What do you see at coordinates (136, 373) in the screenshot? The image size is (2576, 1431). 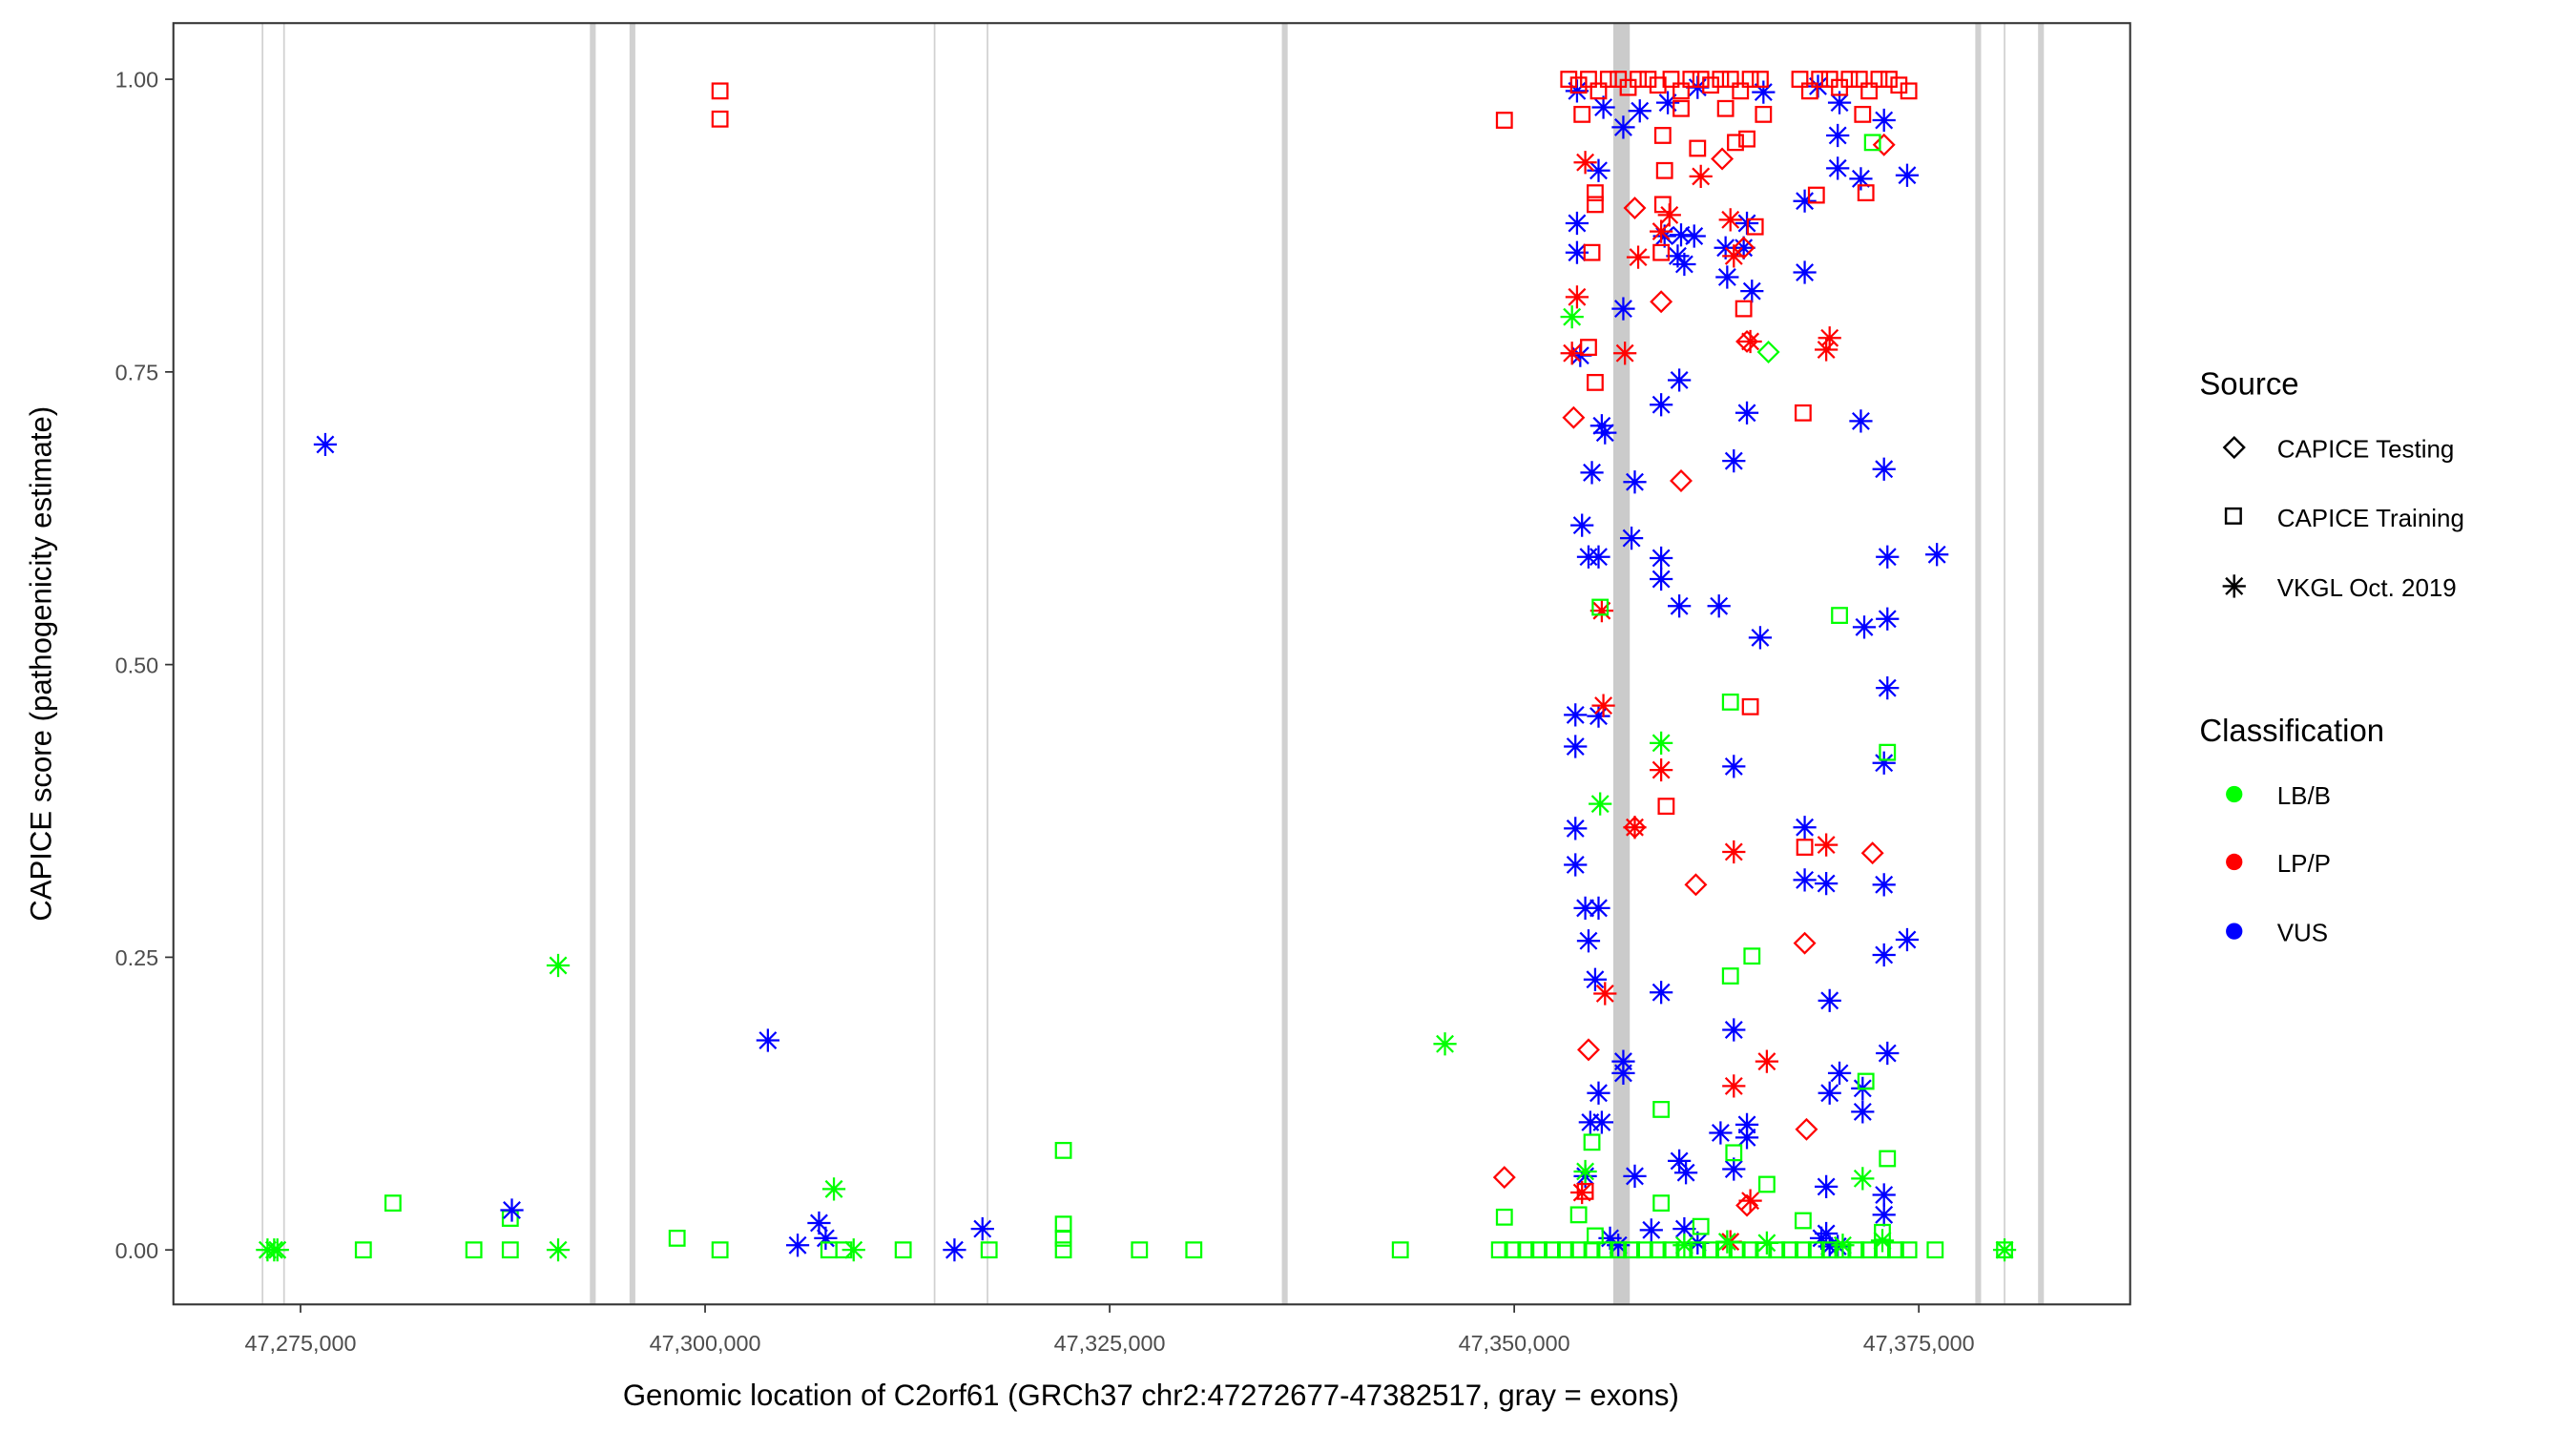 I see `y-tick-label: 0.75` at bounding box center [136, 373].